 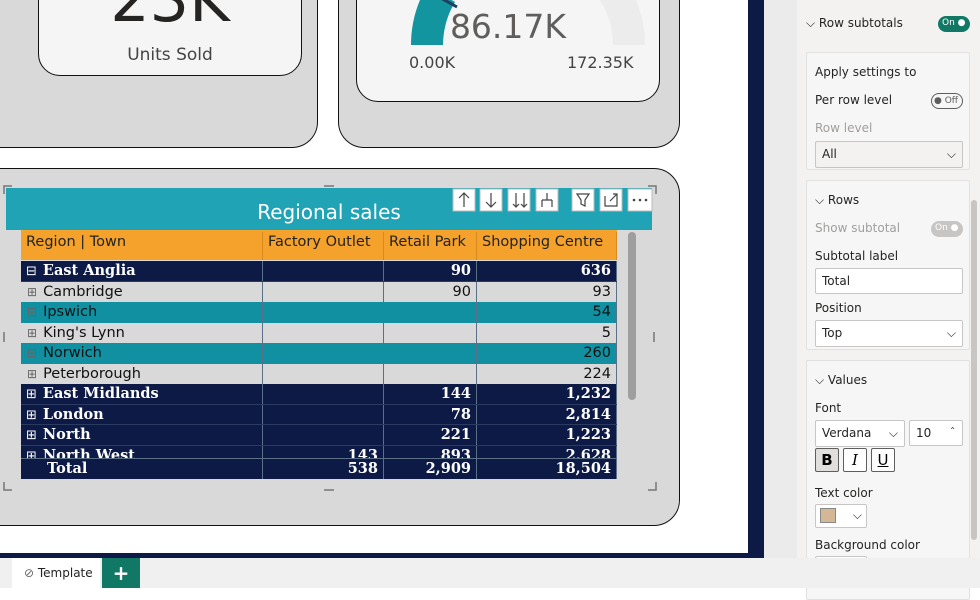 What do you see at coordinates (844, 128) in the screenshot?
I see `label: Row level` at bounding box center [844, 128].